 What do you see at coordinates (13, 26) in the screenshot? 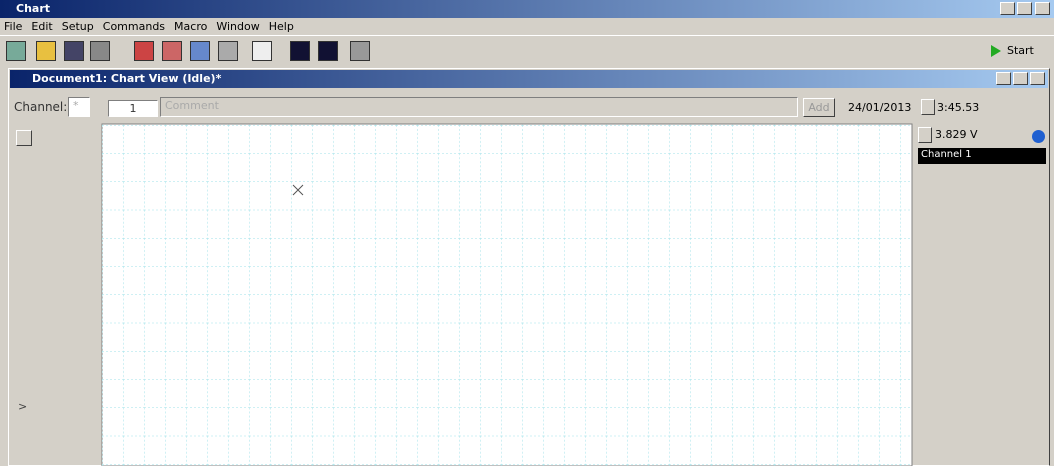
I see `menu-item: File` at bounding box center [13, 26].